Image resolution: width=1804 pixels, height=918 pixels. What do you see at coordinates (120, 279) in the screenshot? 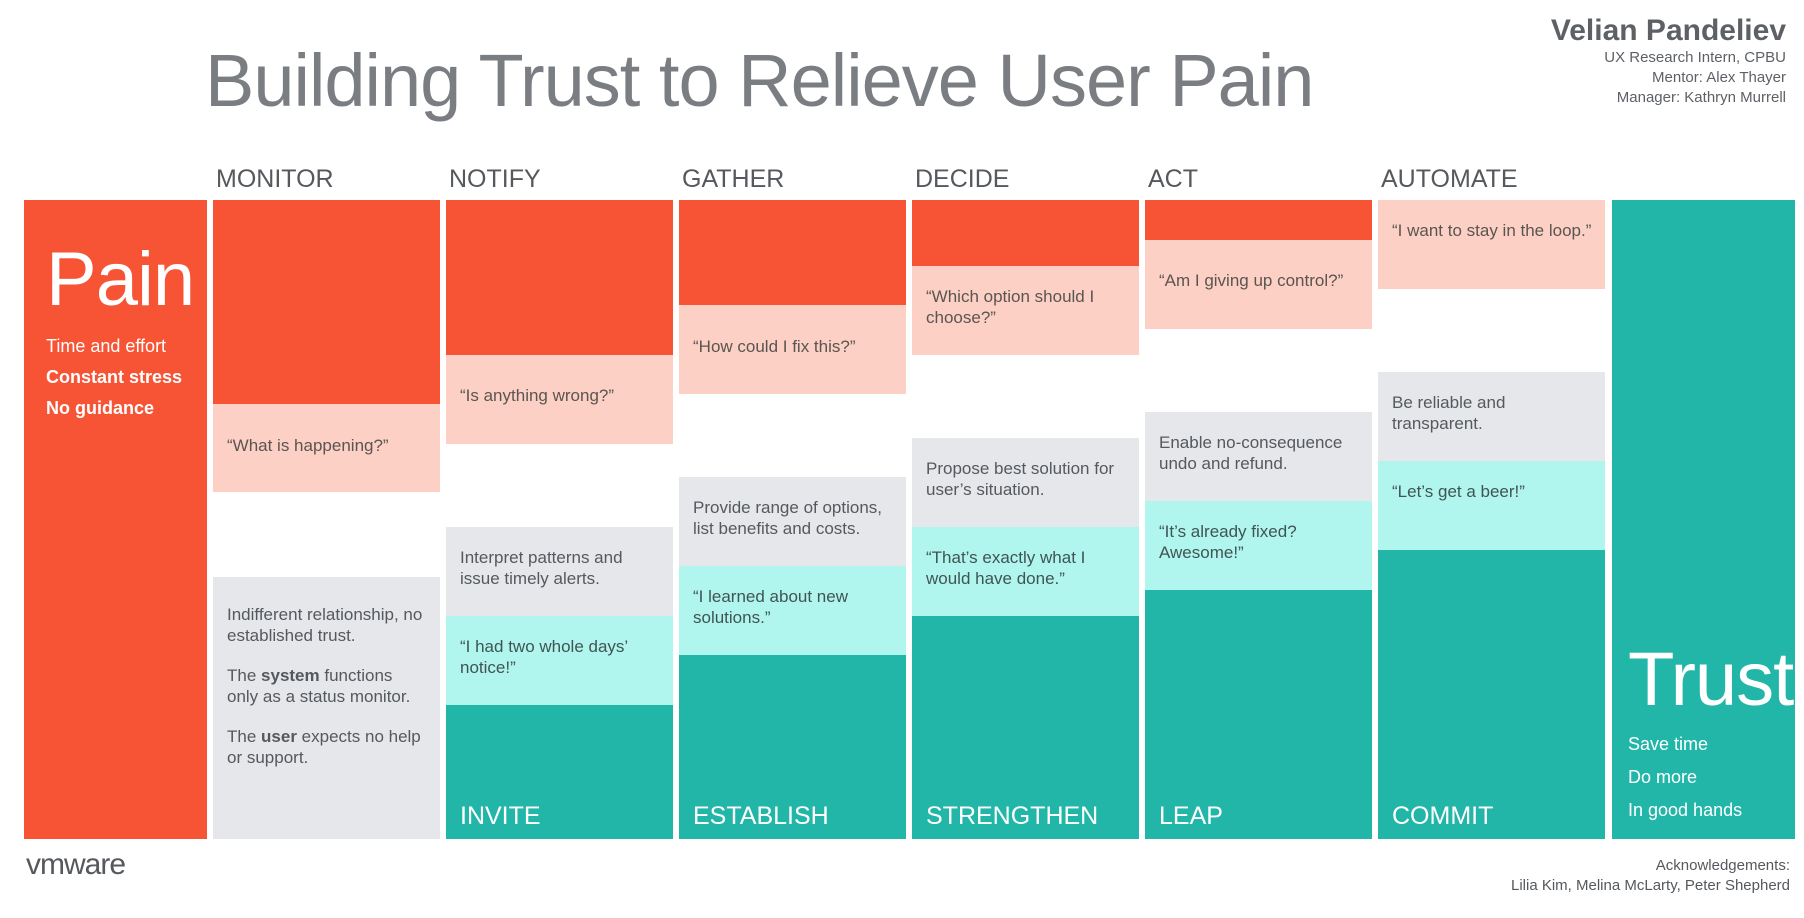
I see `pain-heading: Pain` at bounding box center [120, 279].